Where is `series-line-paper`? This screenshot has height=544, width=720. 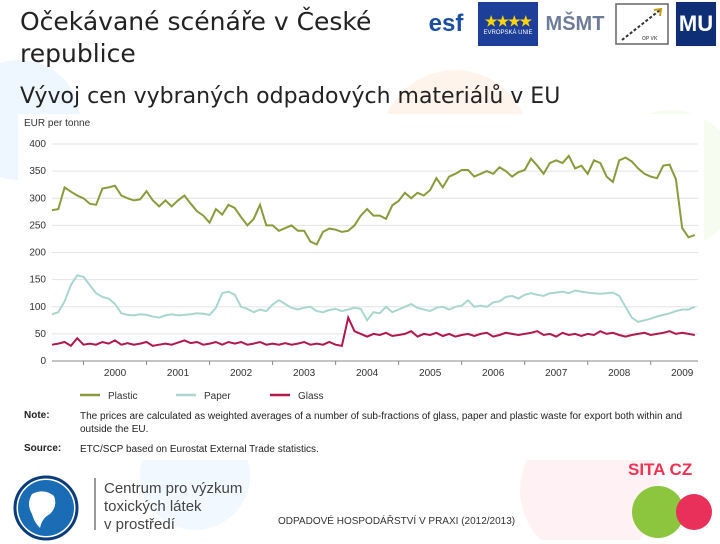 series-line-paper is located at coordinates (373, 298).